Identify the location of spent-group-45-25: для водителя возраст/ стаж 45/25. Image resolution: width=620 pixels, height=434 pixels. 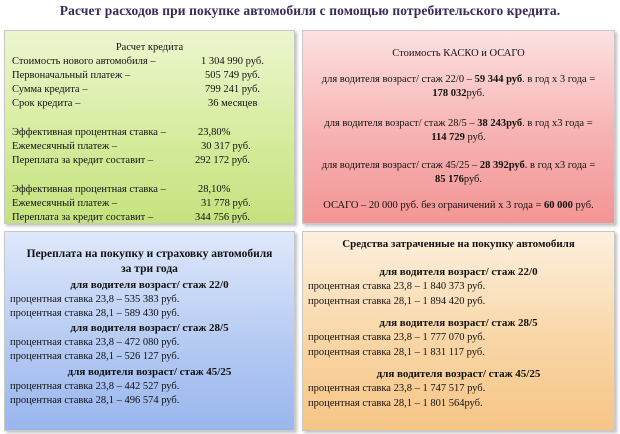
(458, 374).